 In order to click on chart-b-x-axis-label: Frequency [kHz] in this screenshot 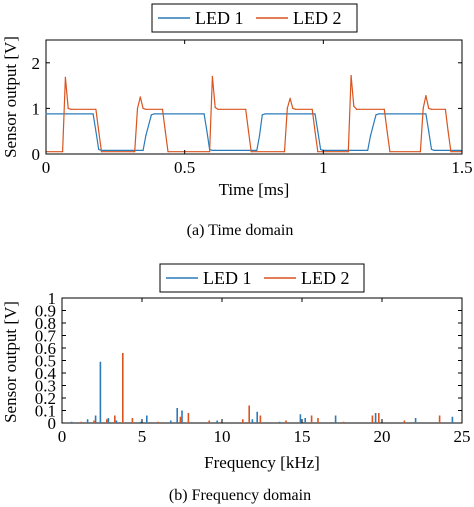, I will do `click(262, 462)`.